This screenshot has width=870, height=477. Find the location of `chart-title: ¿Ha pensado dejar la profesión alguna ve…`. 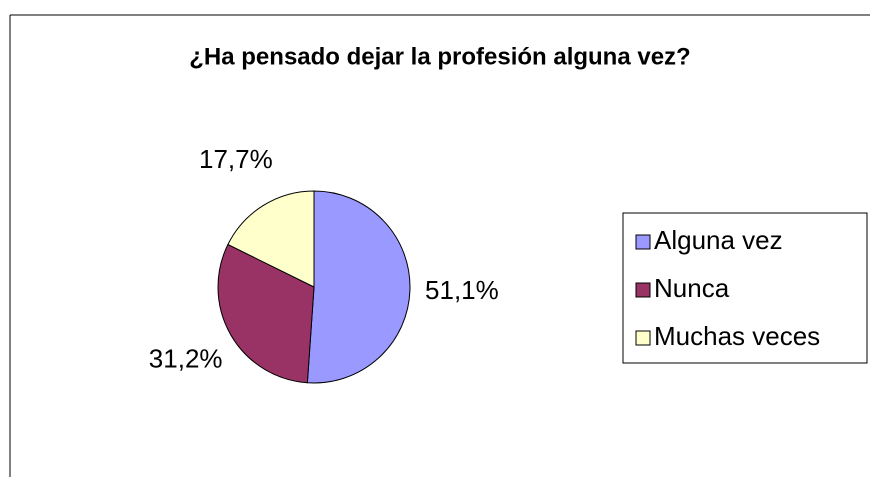

chart-title: ¿Ha pensado dejar la profesión alguna ve… is located at coordinates (439, 56).